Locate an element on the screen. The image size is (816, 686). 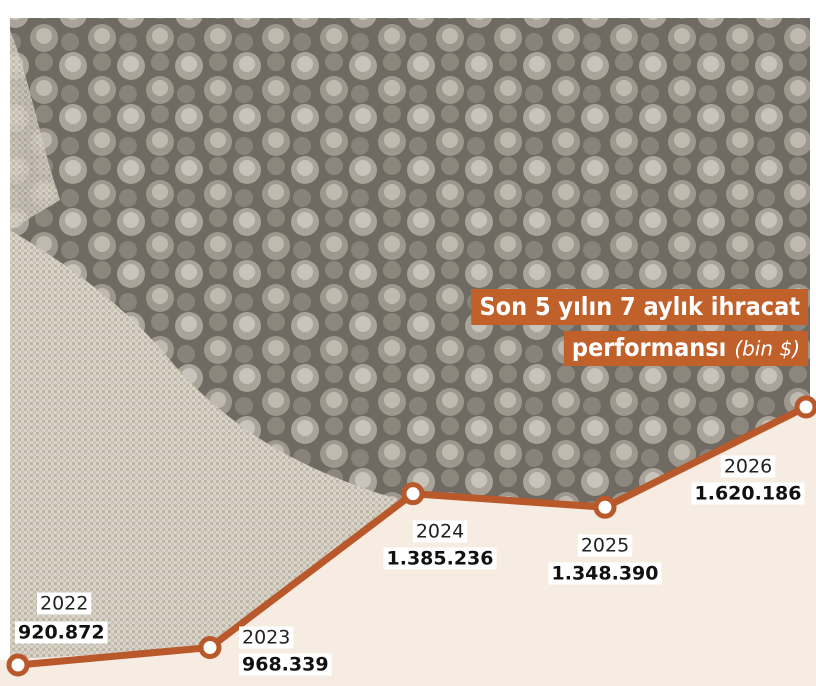
value-label: 1.385.236 is located at coordinates (440, 559).